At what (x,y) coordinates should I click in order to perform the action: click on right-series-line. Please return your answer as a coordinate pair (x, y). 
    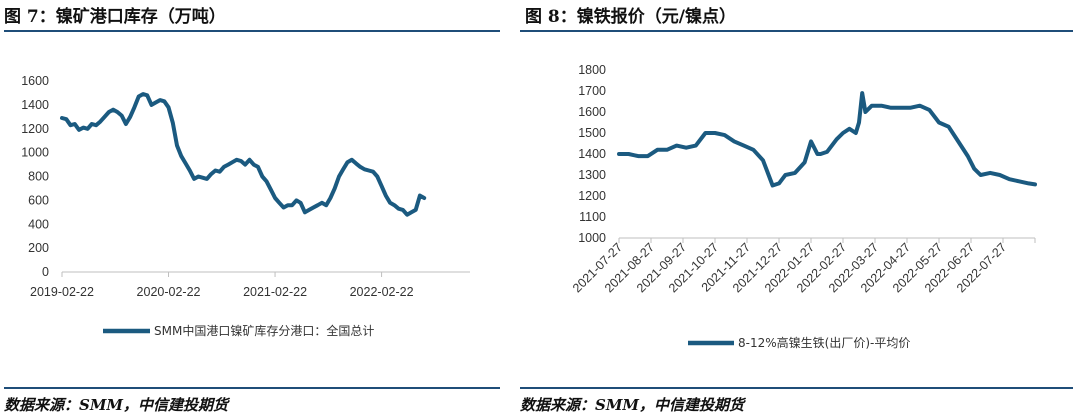
    Looking at the image, I should click on (827, 139).